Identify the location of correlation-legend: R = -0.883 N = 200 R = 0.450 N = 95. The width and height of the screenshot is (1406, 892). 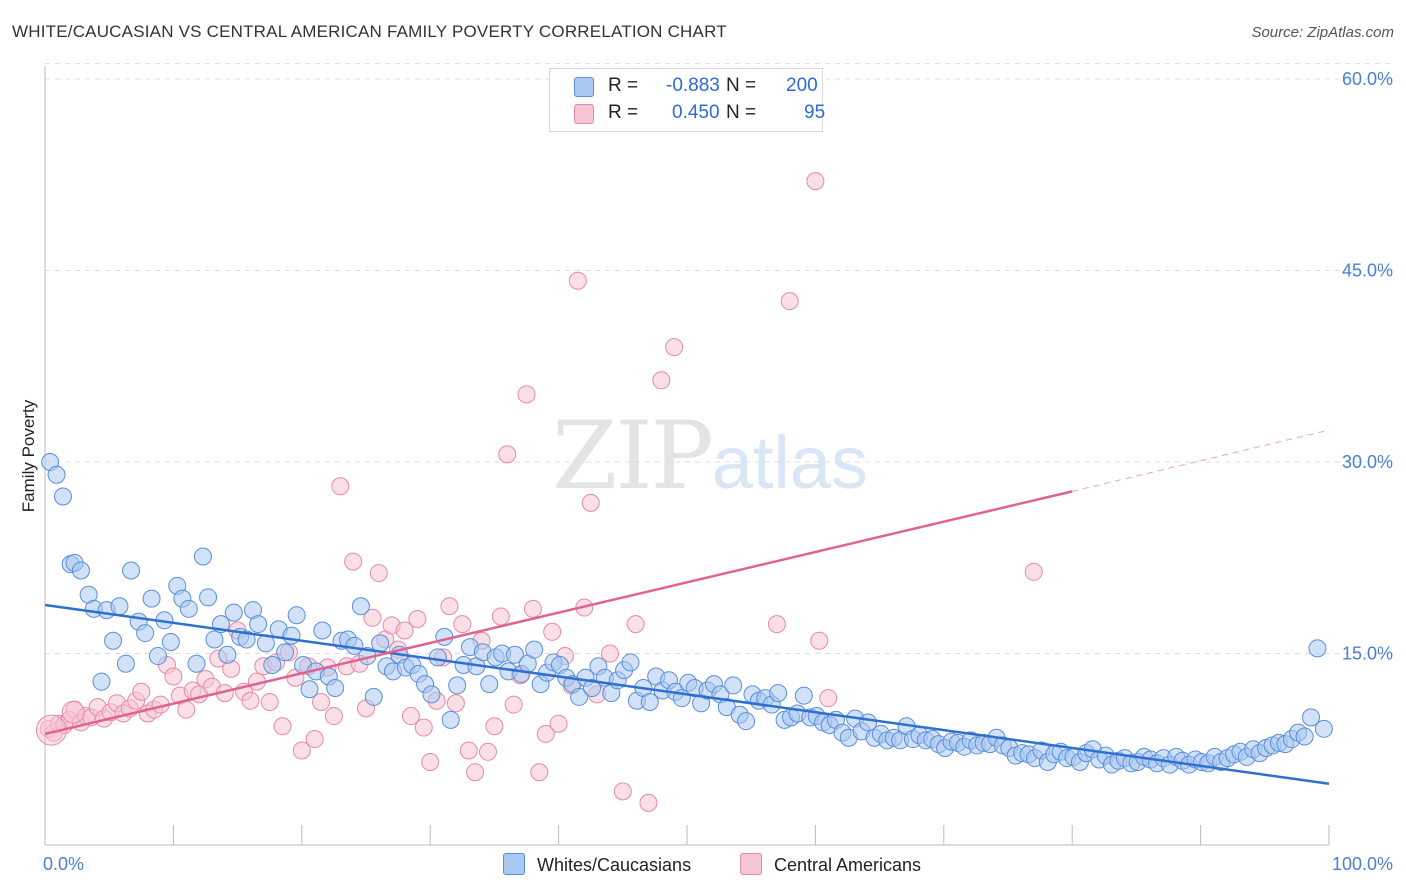
(687, 100).